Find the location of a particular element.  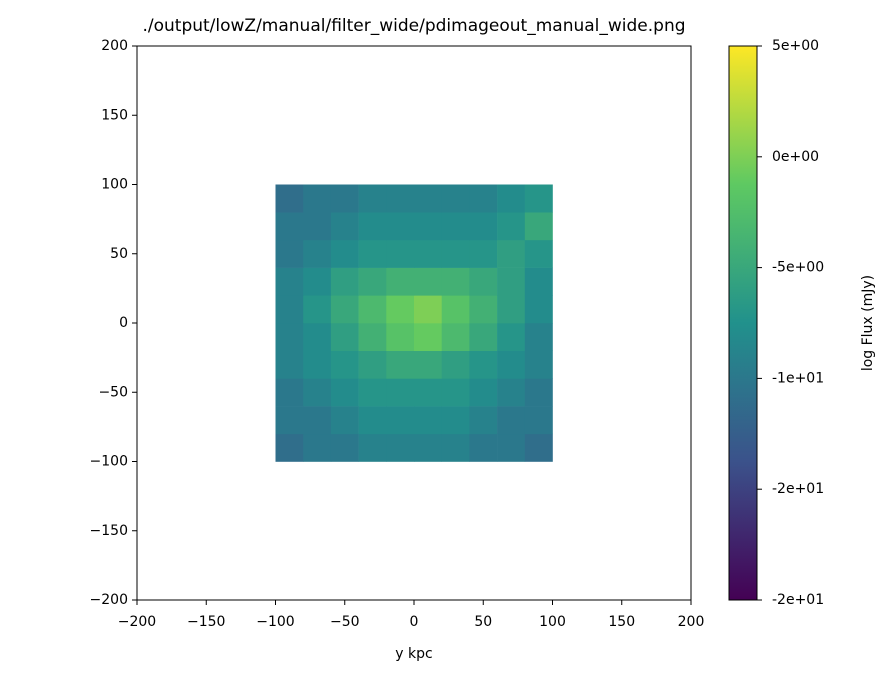

x-axis-label: y kpc is located at coordinates (413, 654).